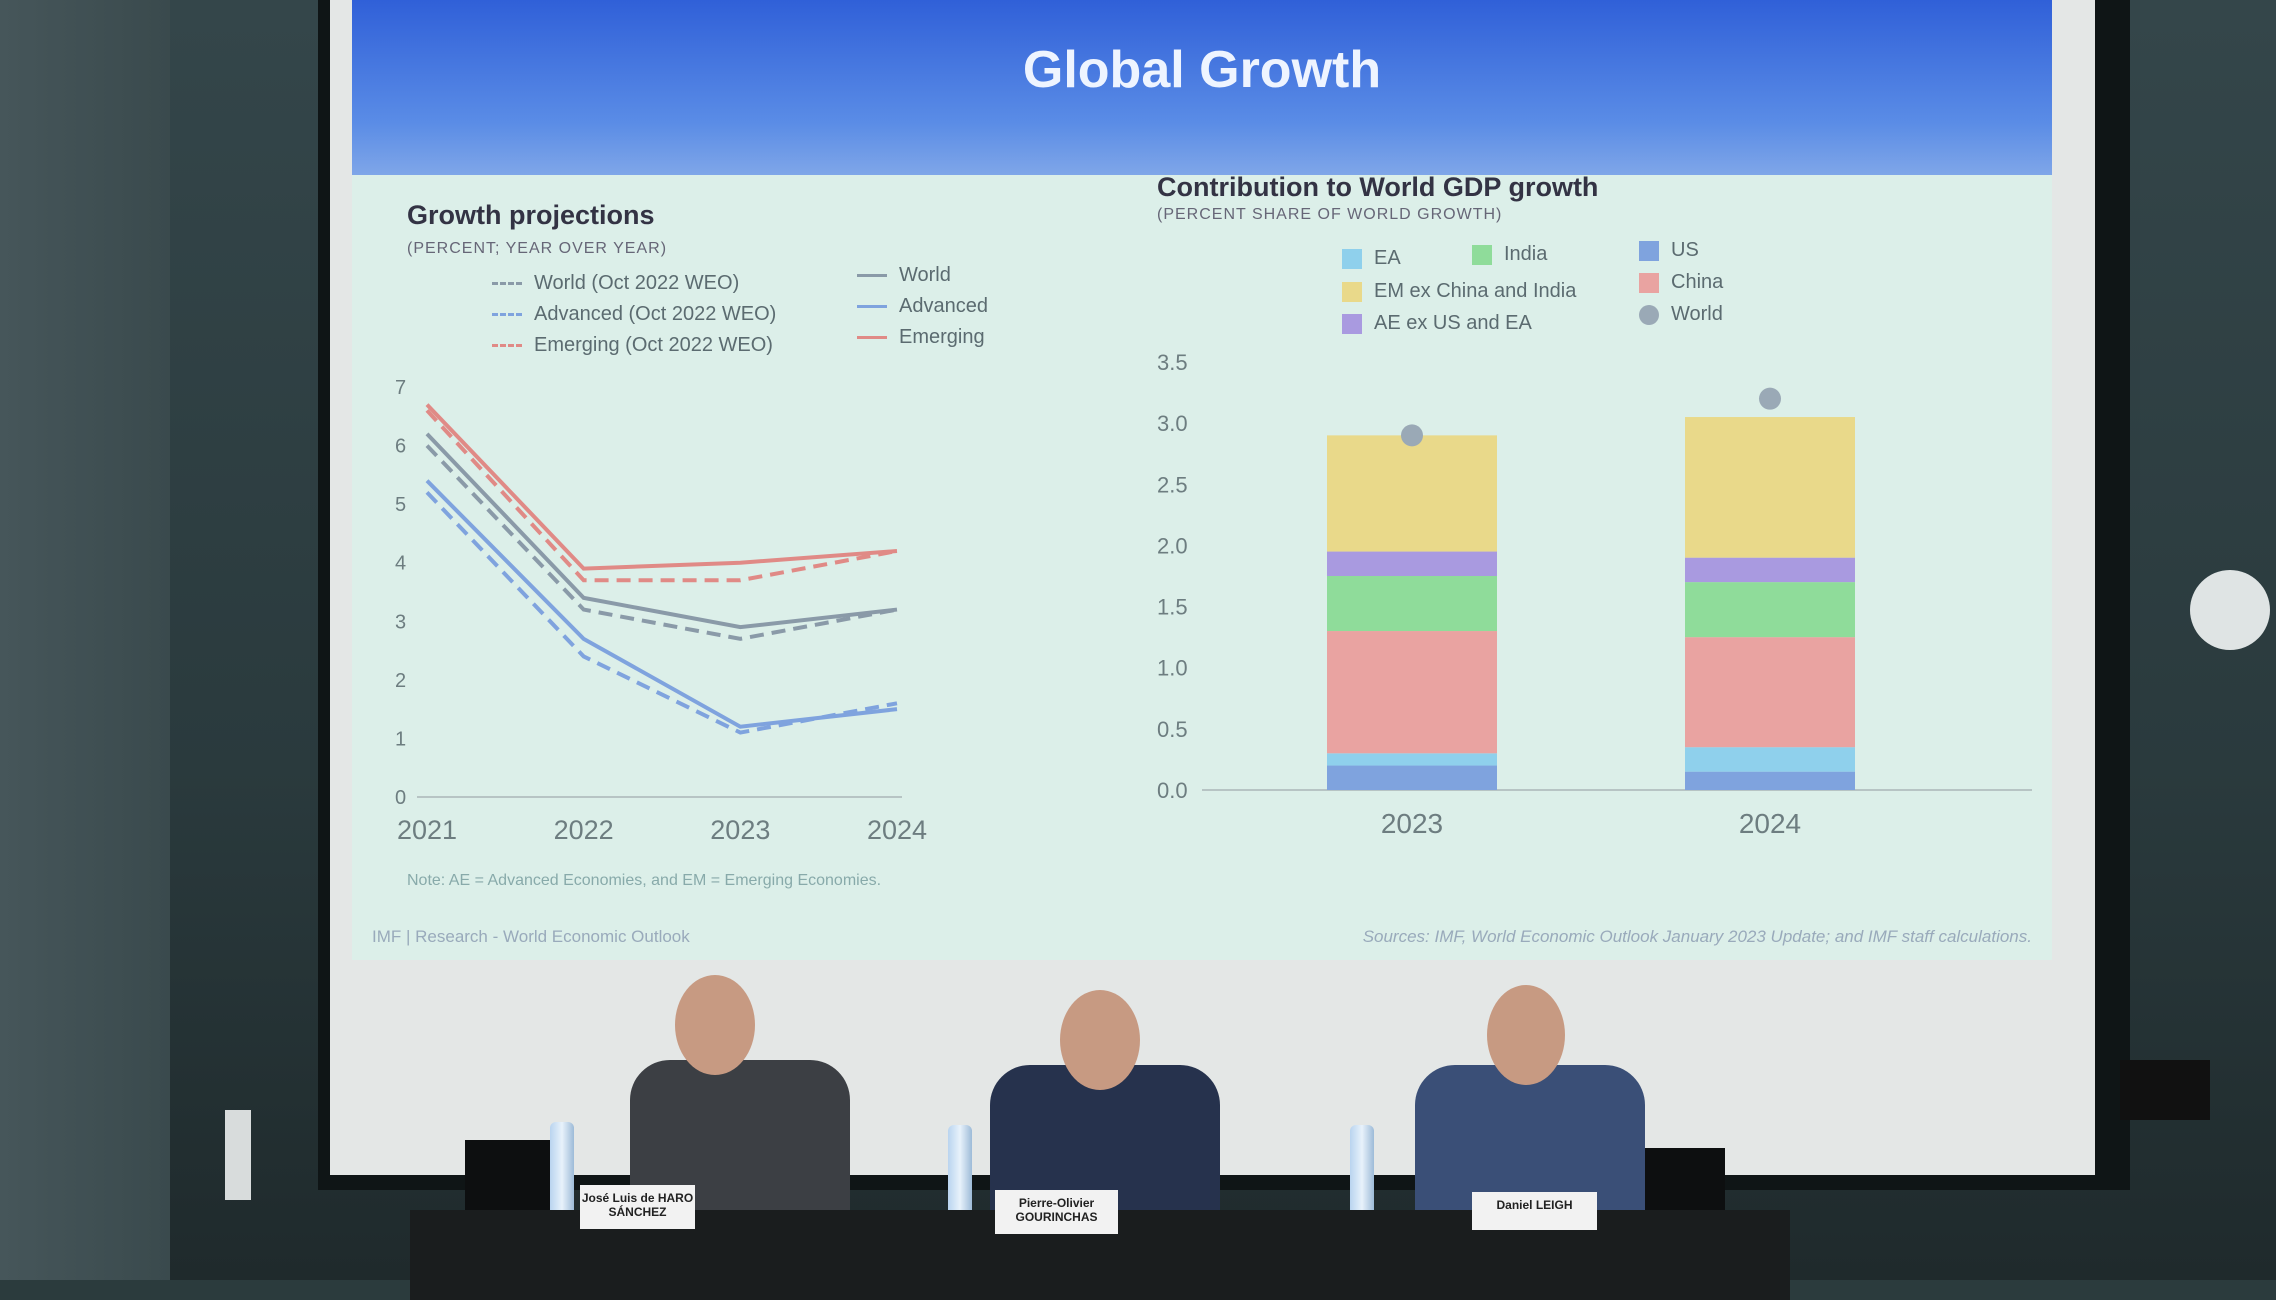 Image resolution: width=2276 pixels, height=1300 pixels. Describe the element at coordinates (1685, 250) in the screenshot. I see `legend-label: US` at that location.